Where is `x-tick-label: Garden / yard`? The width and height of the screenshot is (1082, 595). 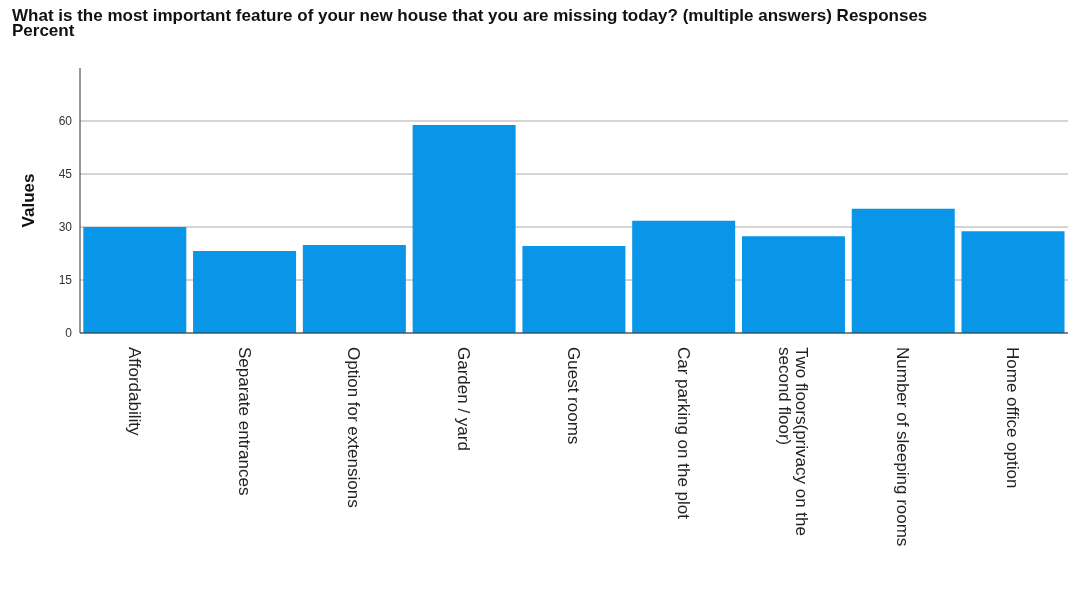 x-tick-label: Garden / yard is located at coordinates (464, 399).